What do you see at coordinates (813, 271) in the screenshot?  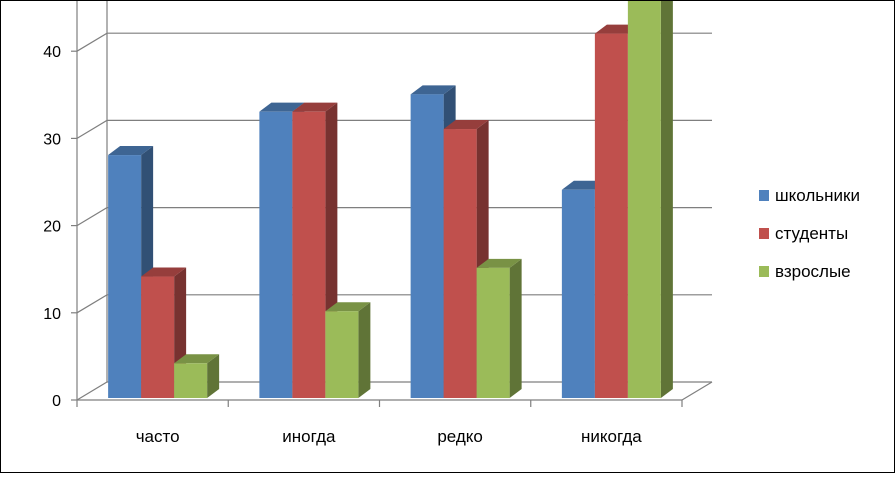 I see `legend-label: взрослые` at bounding box center [813, 271].